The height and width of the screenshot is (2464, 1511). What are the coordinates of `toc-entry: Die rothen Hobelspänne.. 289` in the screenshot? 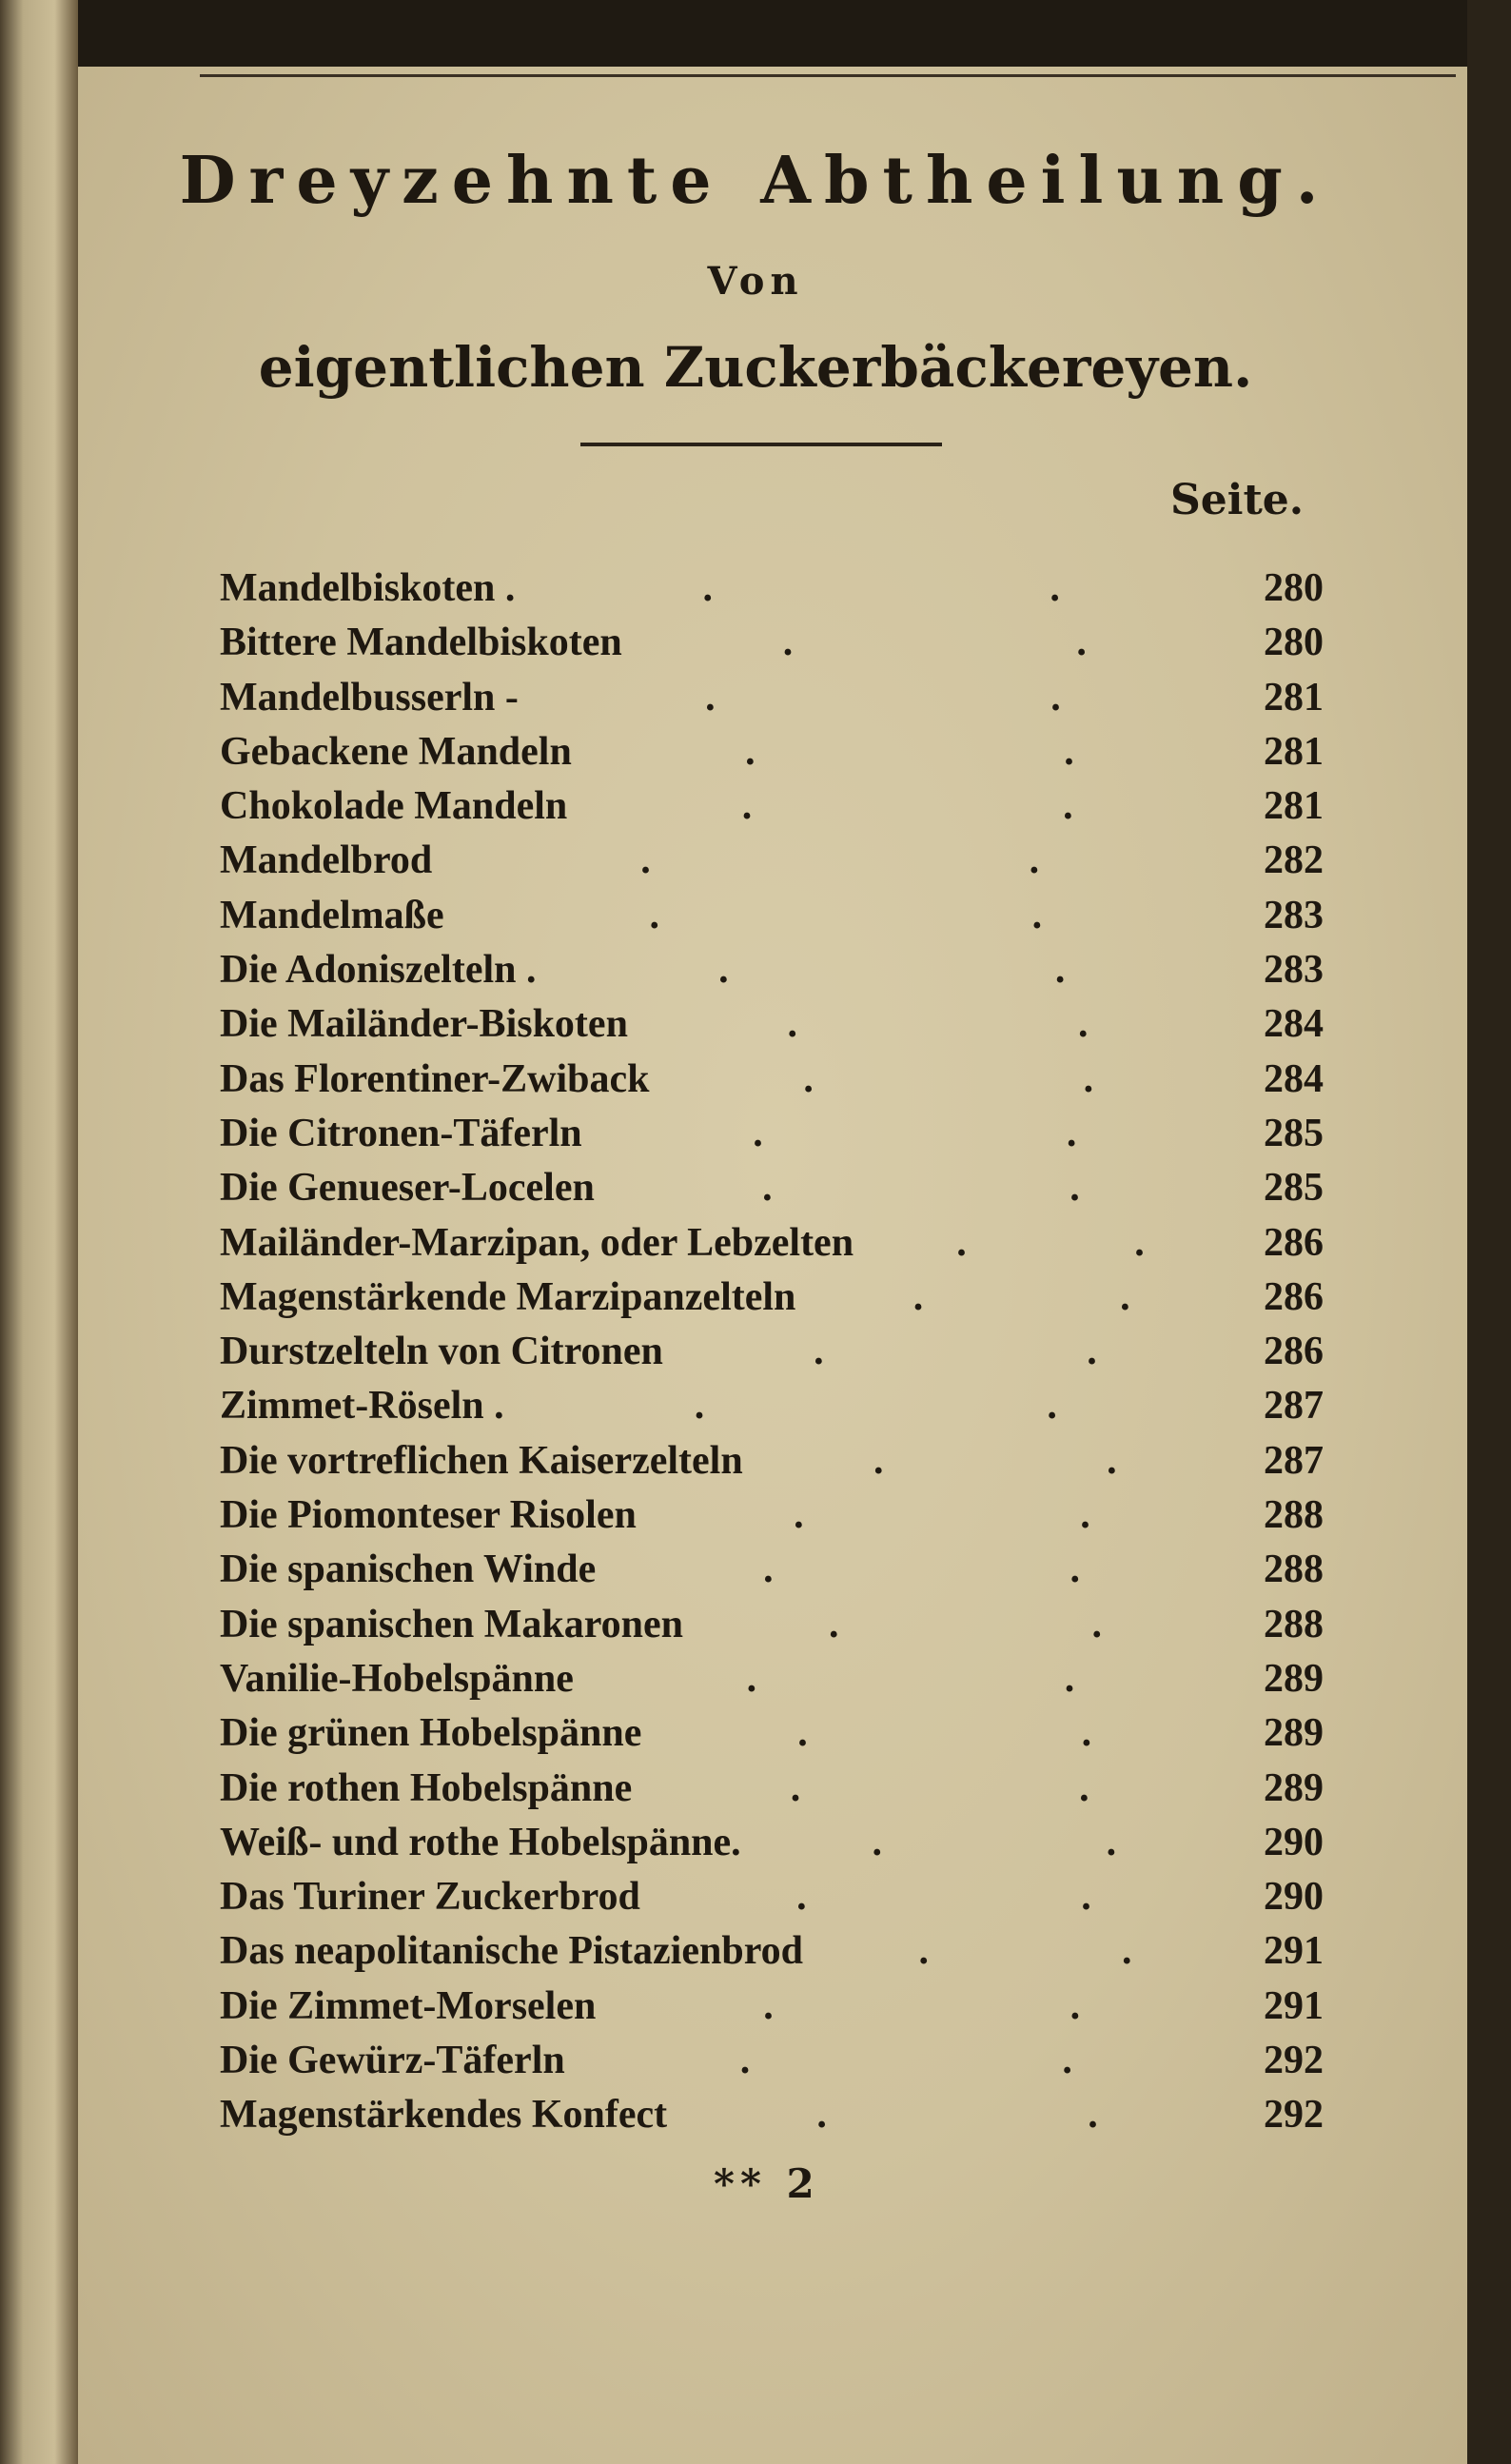 It's located at (772, 1789).